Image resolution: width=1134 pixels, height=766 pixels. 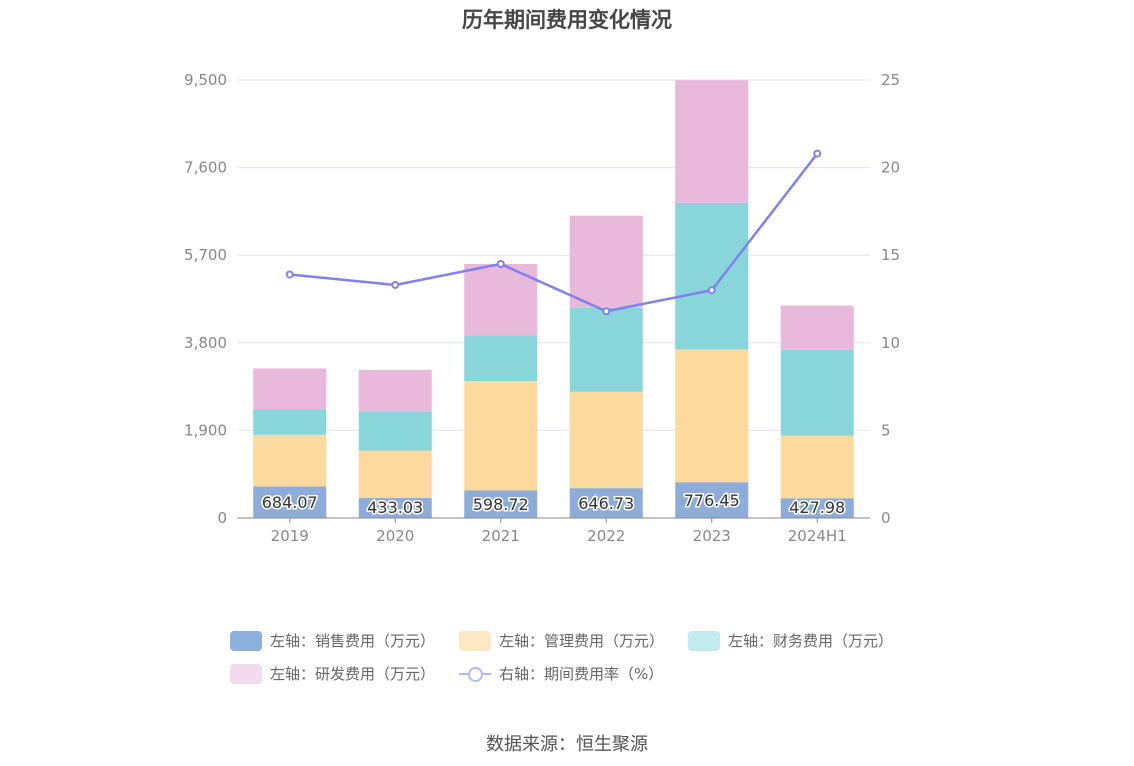 I want to click on x-tick-label: 2020, so click(x=395, y=536).